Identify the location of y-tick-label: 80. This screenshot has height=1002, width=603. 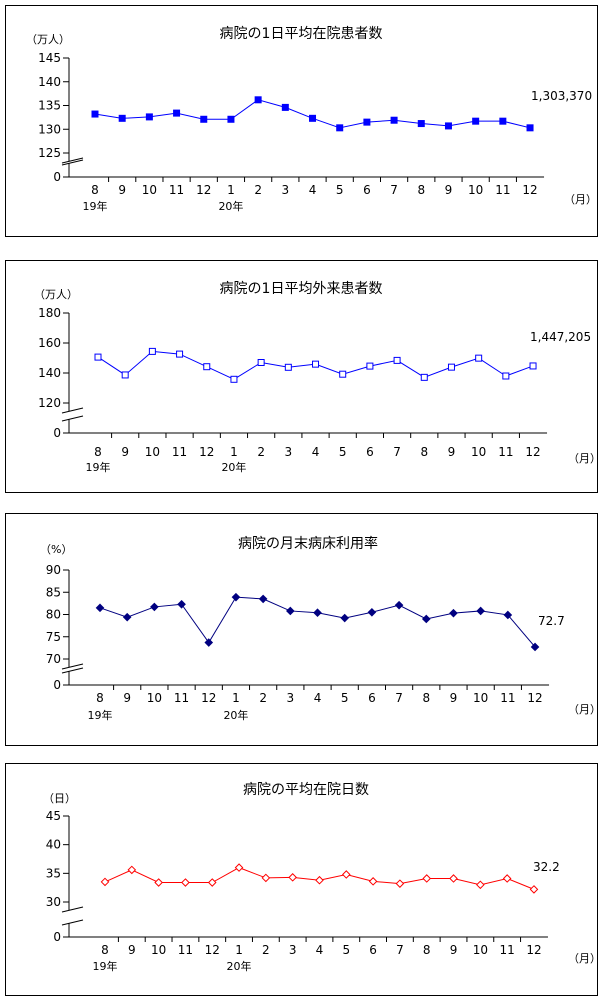
(53, 615).